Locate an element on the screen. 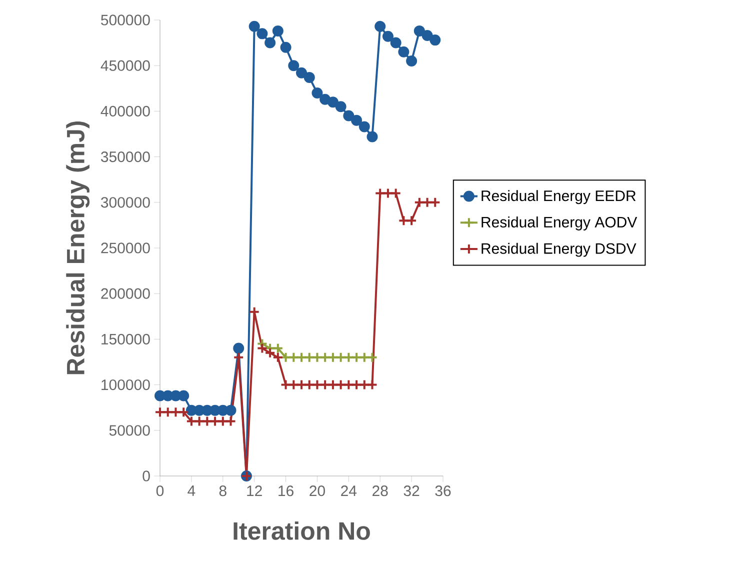 This screenshot has height=583, width=753. x-tick-label: 20 is located at coordinates (317, 491).